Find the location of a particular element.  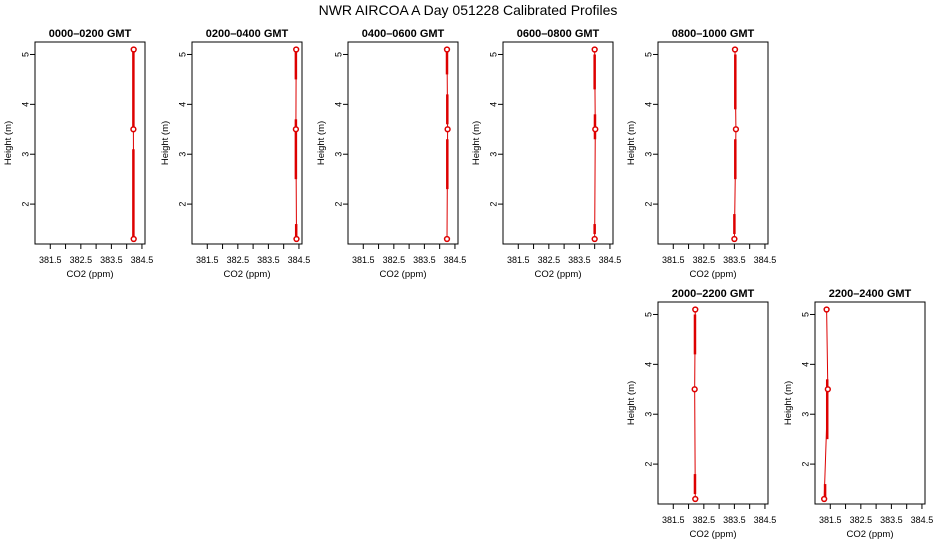

panel-title: 0000–0200 GMT is located at coordinates (90, 34).